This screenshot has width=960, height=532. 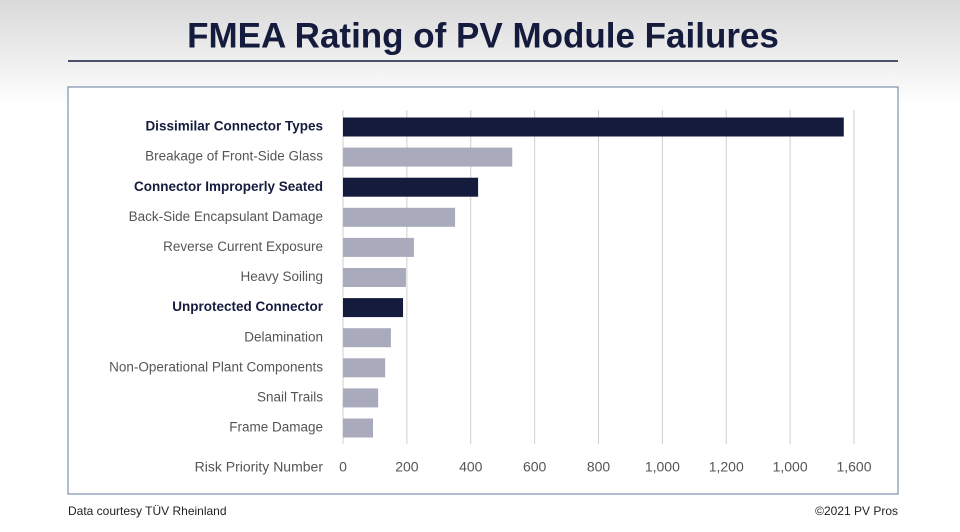 What do you see at coordinates (343, 467) in the screenshot?
I see `x-tick-label: 0` at bounding box center [343, 467].